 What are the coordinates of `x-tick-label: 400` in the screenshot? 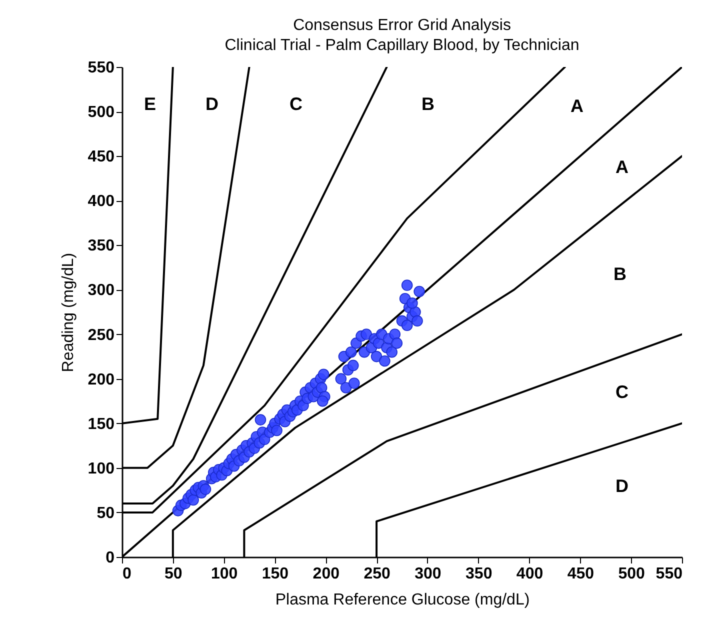 It's located at (530, 574).